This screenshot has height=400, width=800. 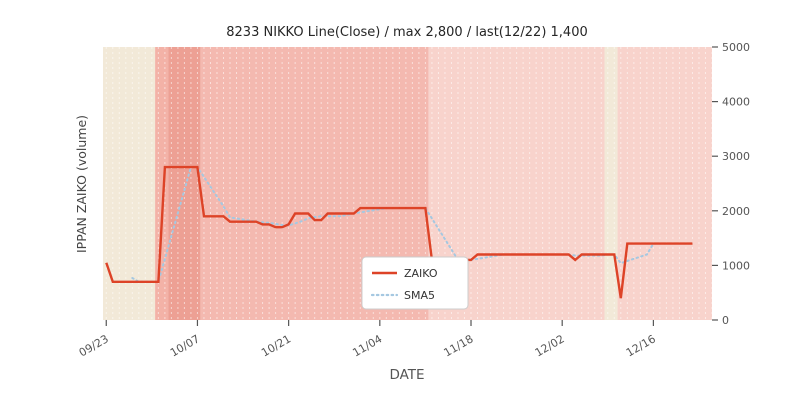 I want to click on y-tick-label: 5000, so click(x=736, y=47).